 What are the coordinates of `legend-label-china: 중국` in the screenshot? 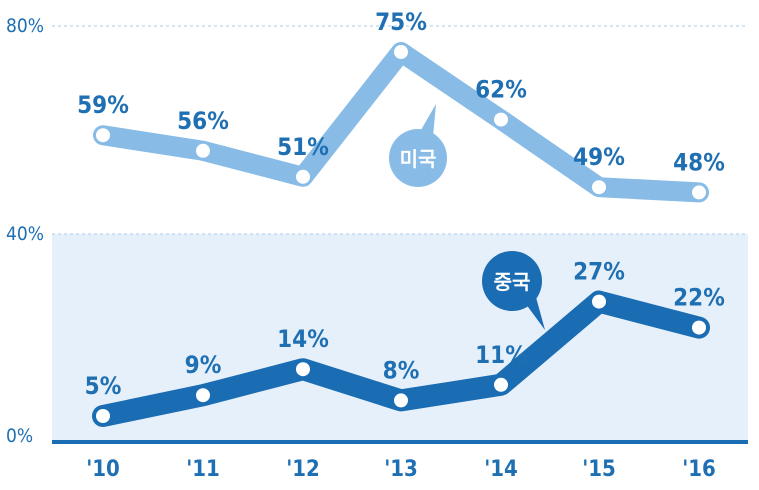 It's located at (512, 282).